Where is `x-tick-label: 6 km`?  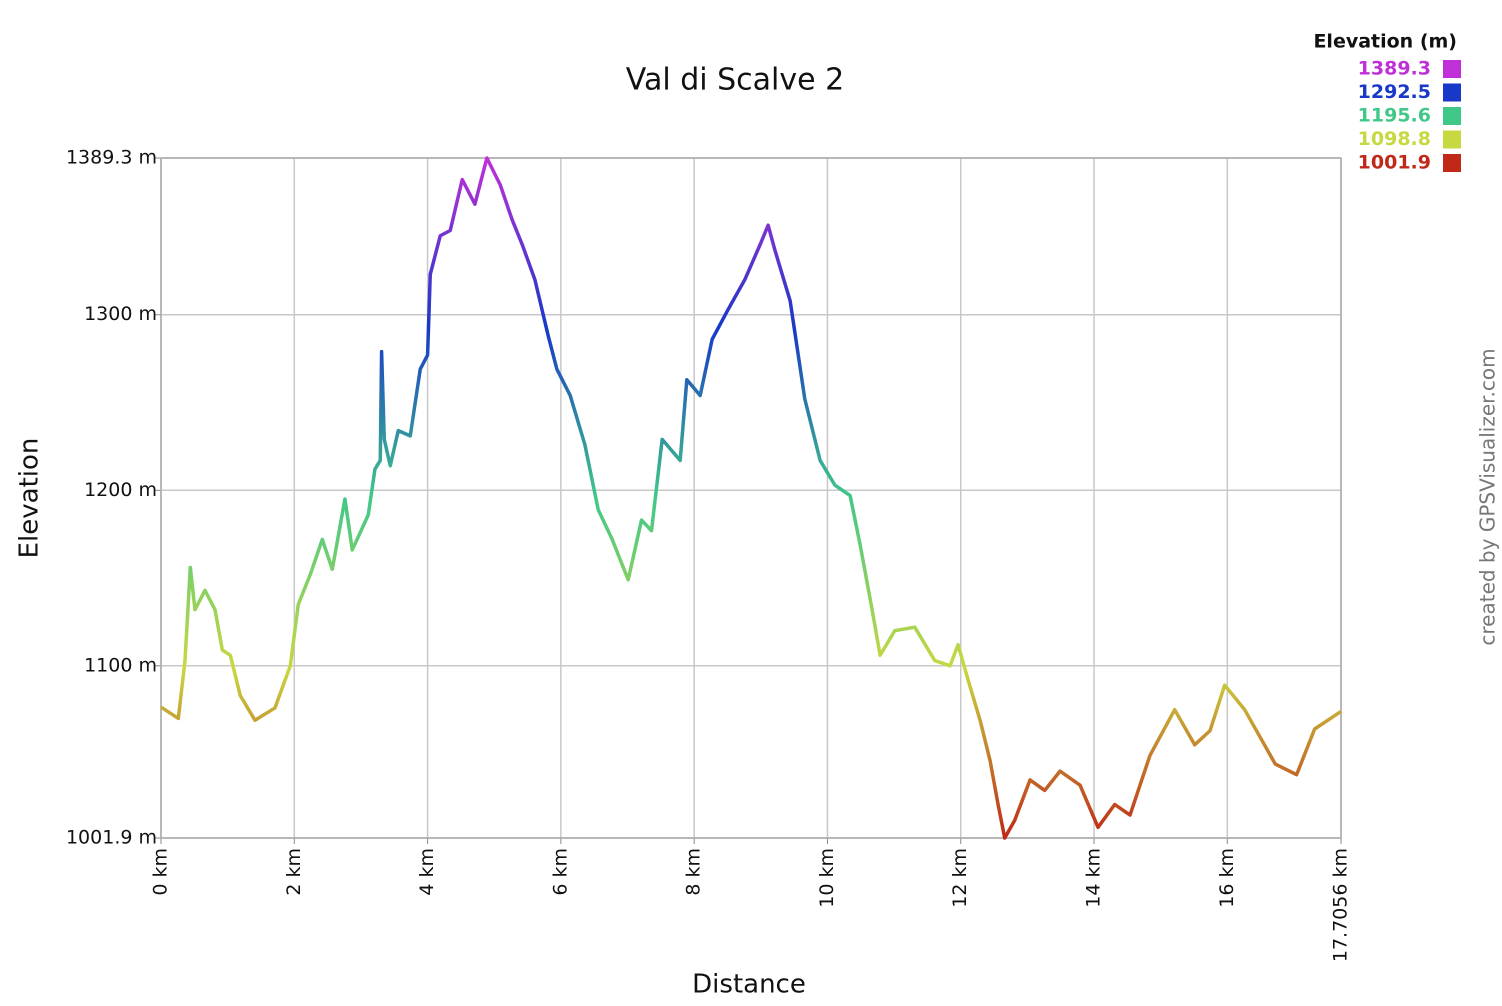 x-tick-label: 6 km is located at coordinates (560, 872).